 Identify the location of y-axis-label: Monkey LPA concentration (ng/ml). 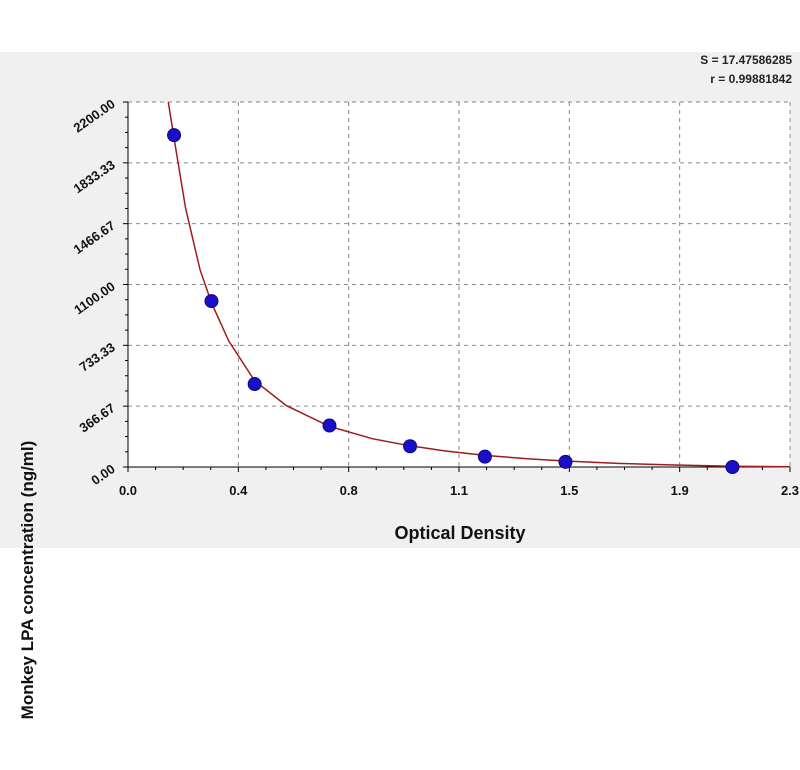
(27, 580).